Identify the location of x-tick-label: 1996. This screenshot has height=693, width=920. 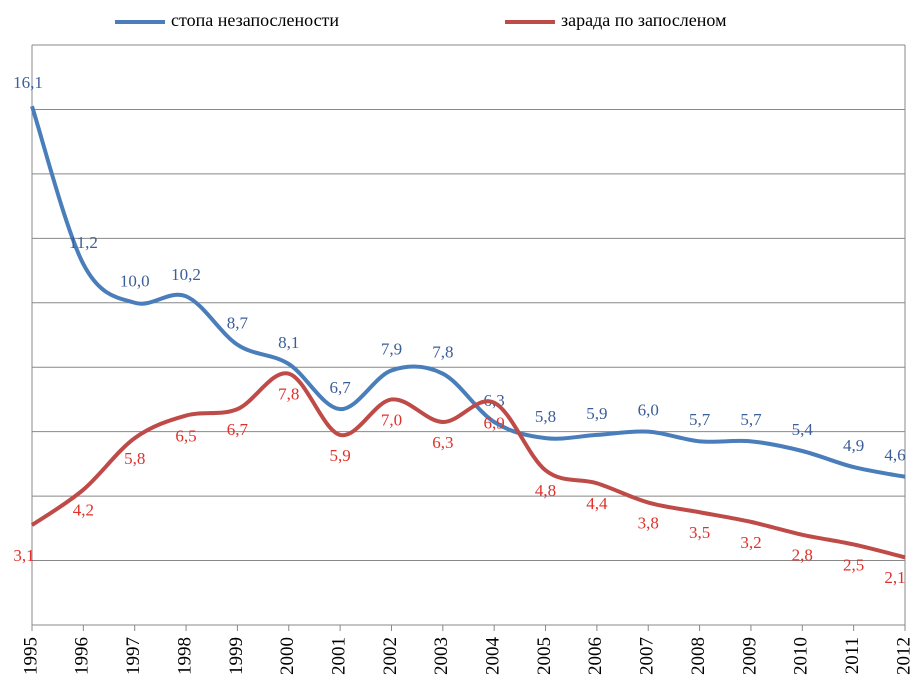
(82, 656).